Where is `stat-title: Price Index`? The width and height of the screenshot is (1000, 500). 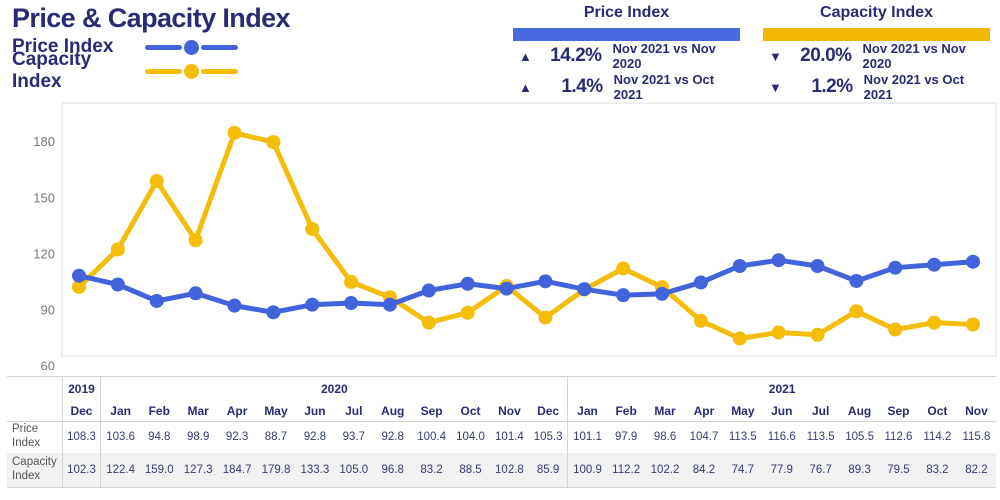
stat-title: Price Index is located at coordinates (626, 12).